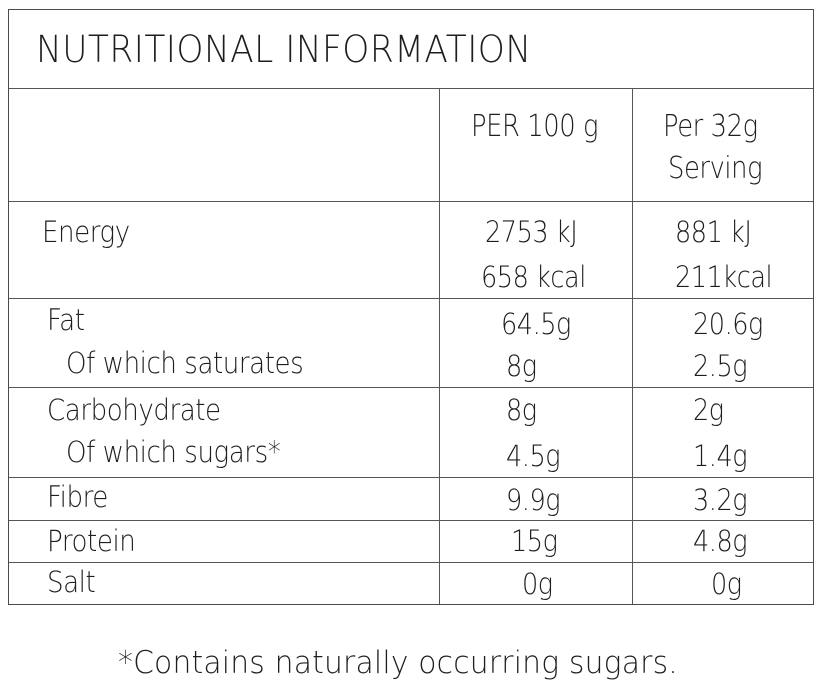 This screenshot has height=698, width=826. I want to click on row-label-saturates: Of which saturates, so click(185, 363).